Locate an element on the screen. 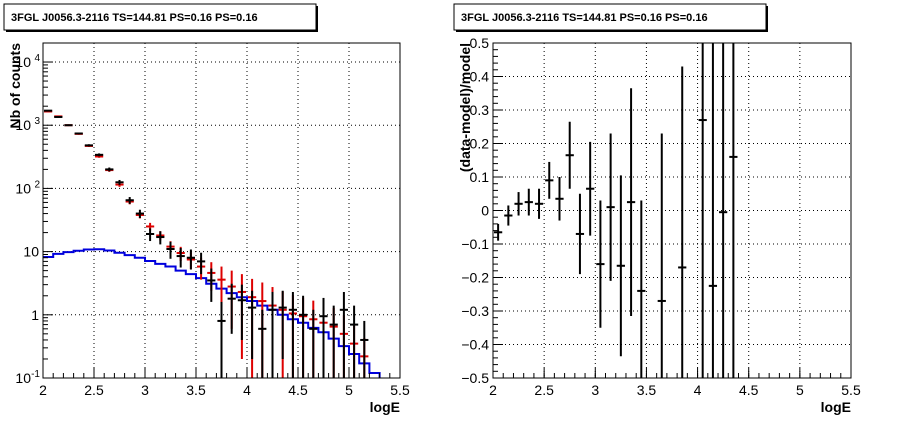  left-y-tick-exponent: 4 is located at coordinates (37, 58).